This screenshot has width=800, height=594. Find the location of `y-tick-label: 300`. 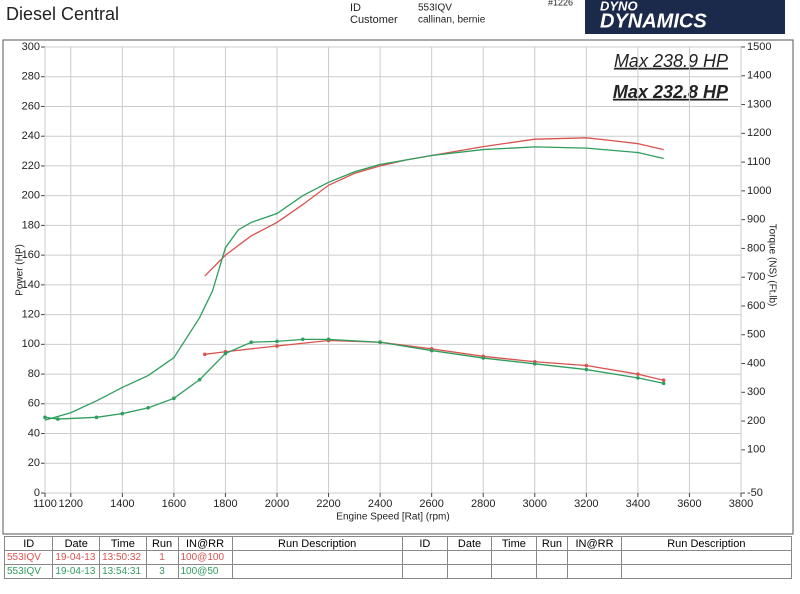

y-tick-label: 300 is located at coordinates (31, 47).